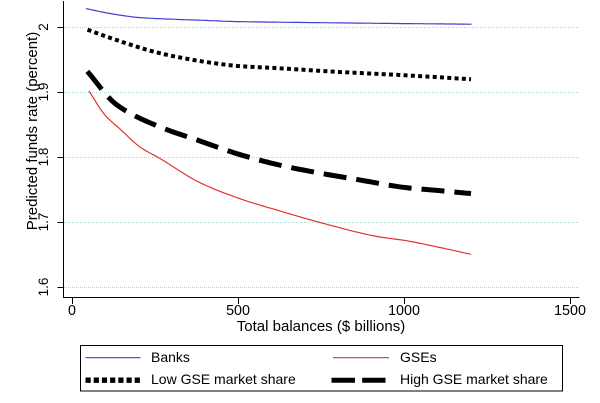 The height and width of the screenshot is (403, 600). What do you see at coordinates (321, 326) in the screenshot?
I see `svg-text: Total balances ($ billions)` at bounding box center [321, 326].